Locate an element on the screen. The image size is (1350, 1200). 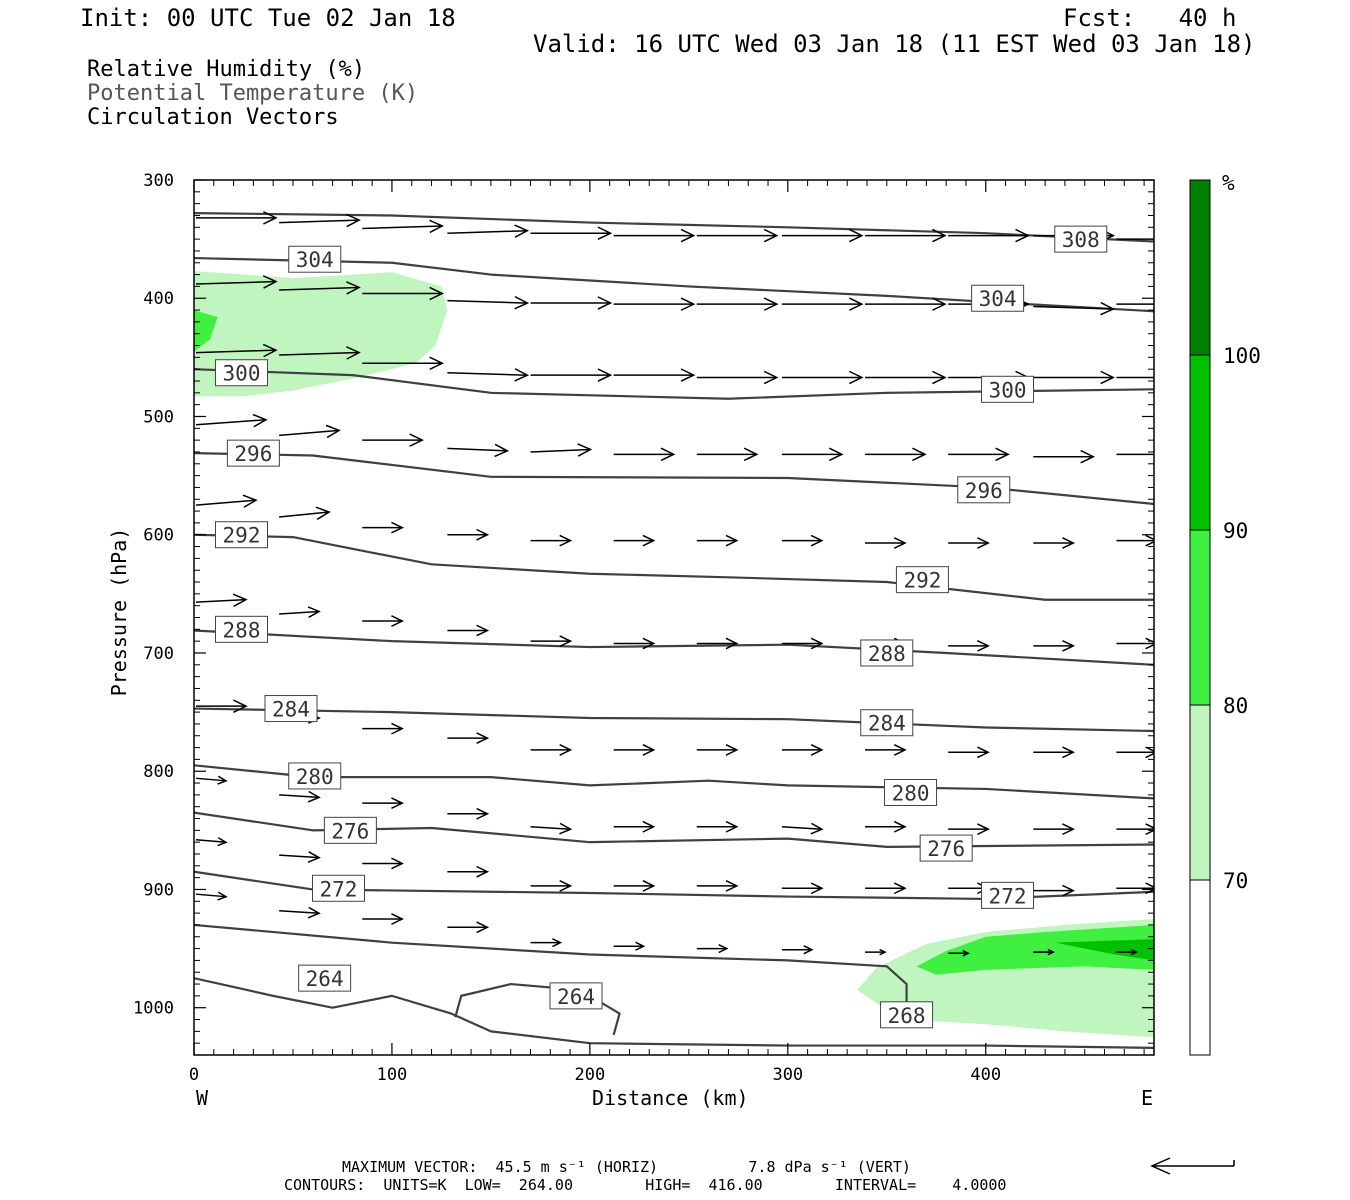
colorbar-frame is located at coordinates (1200, 617).